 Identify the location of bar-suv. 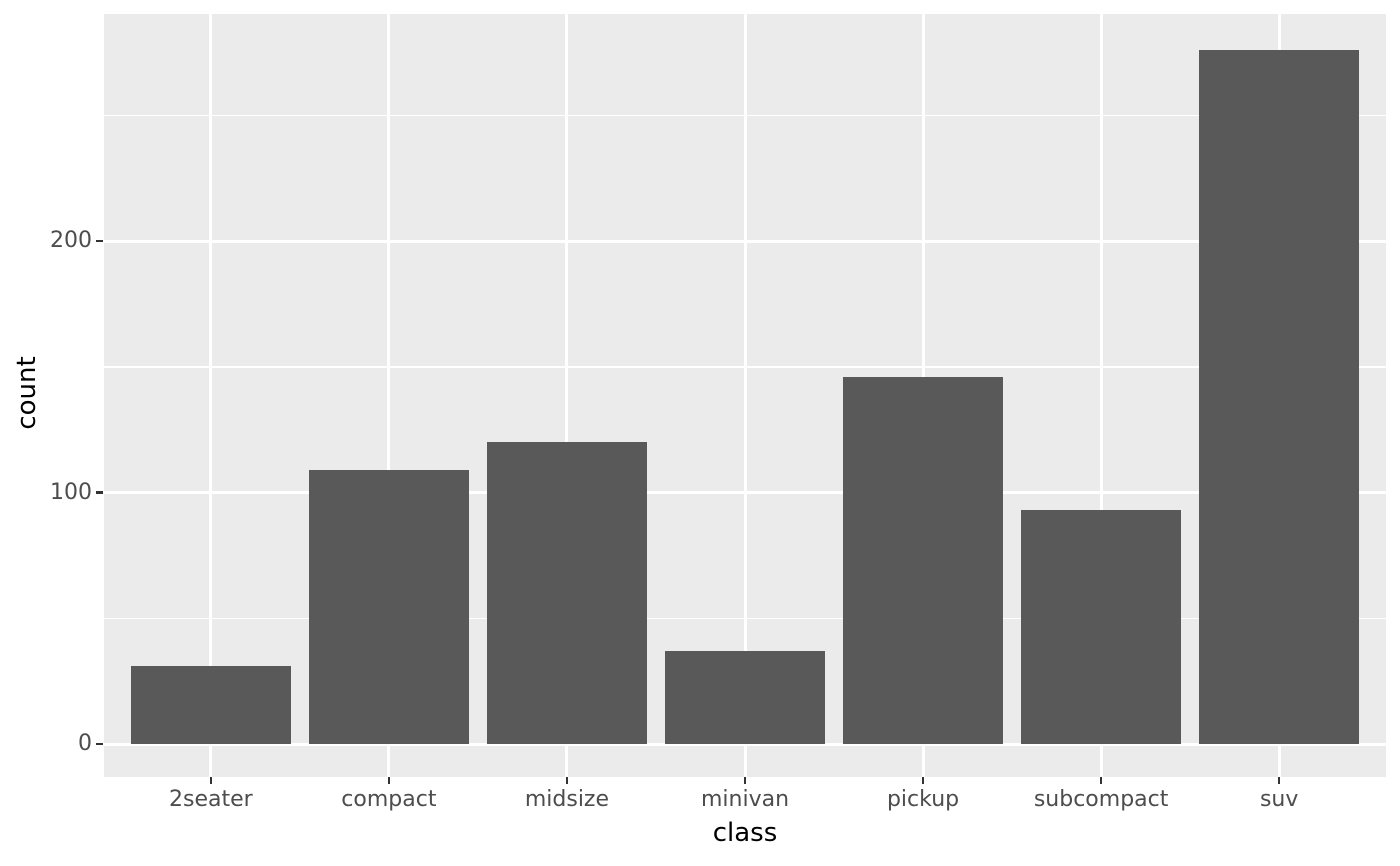
(1279, 396).